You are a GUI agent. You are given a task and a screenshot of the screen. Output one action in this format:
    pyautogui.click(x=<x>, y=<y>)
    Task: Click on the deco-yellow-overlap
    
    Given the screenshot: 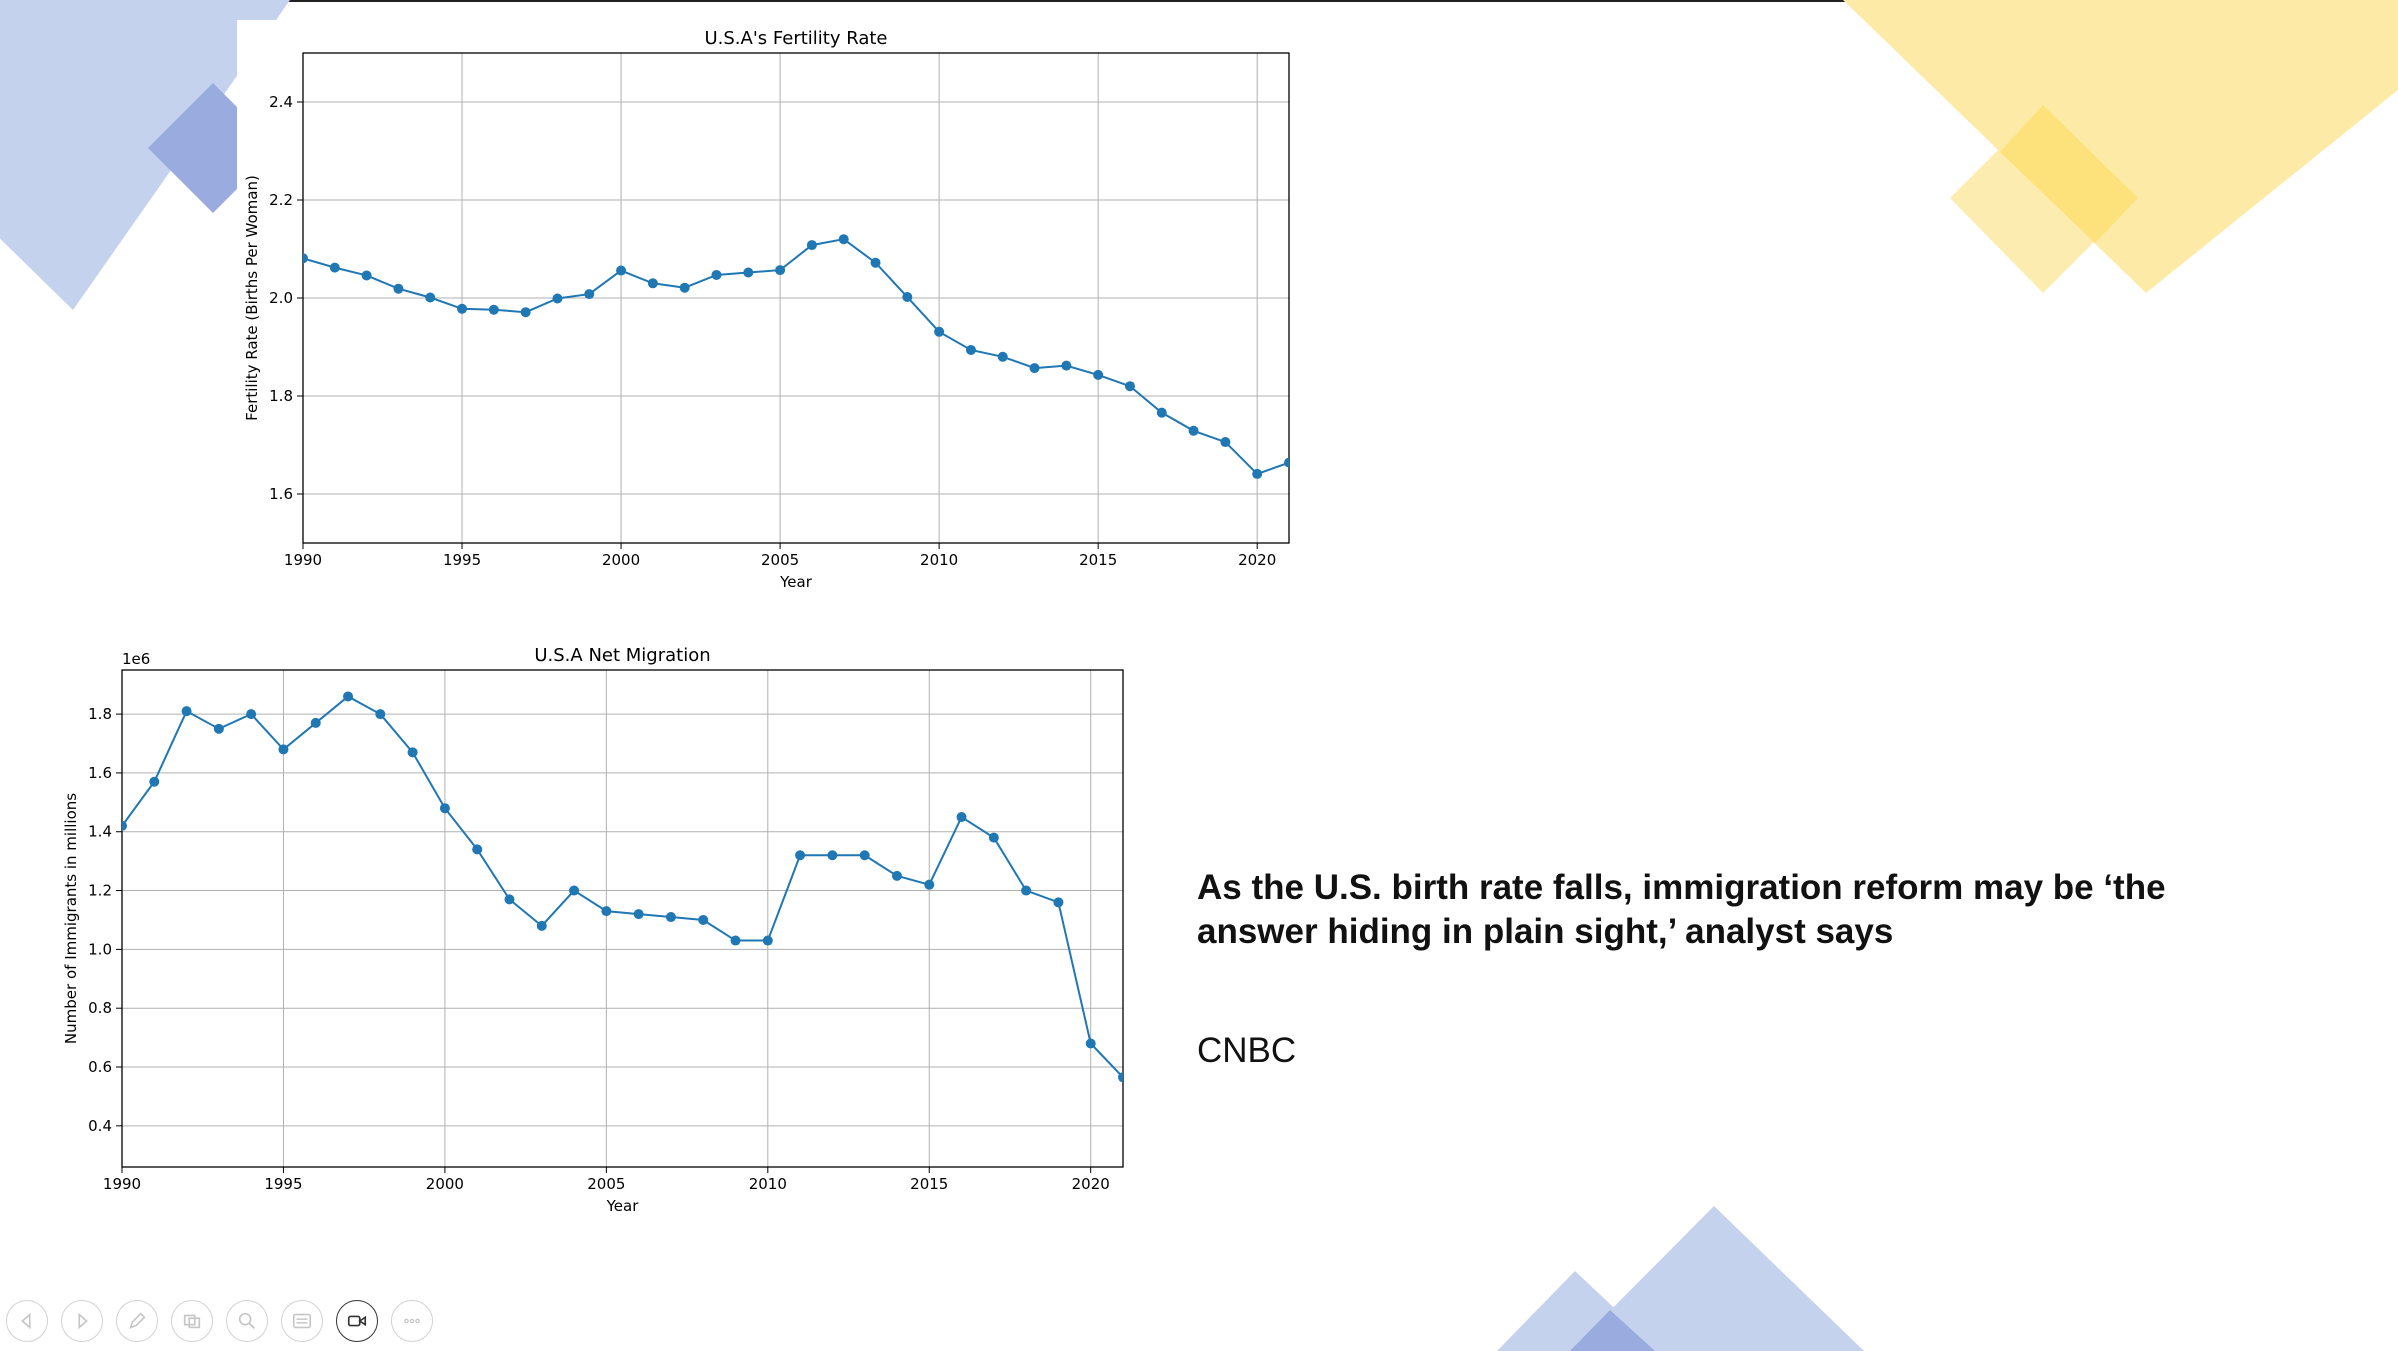 What is the action you would take?
    pyautogui.click(x=2069, y=174)
    